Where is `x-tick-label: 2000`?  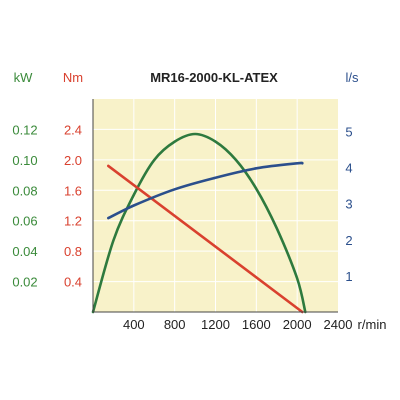
x-tick-label: 2000 is located at coordinates (297, 324).